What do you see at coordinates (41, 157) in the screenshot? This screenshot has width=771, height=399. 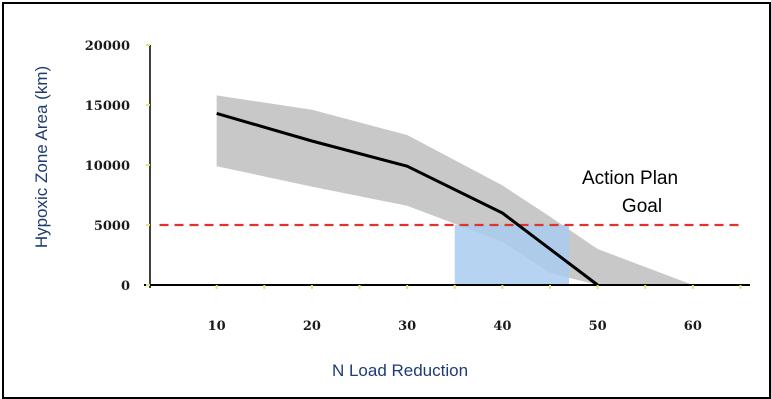 I see `y-axis-title: Hypoxic Zone Area (km)` at bounding box center [41, 157].